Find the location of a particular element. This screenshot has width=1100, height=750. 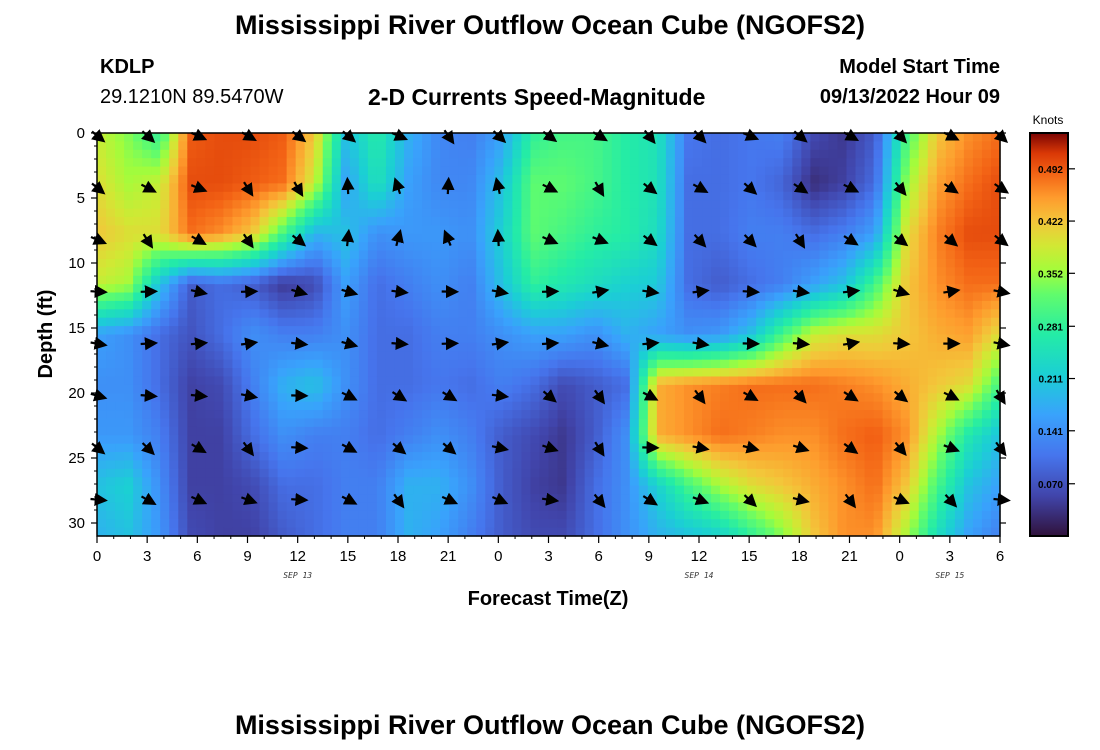

x-tick-label: 18 is located at coordinates (799, 556).